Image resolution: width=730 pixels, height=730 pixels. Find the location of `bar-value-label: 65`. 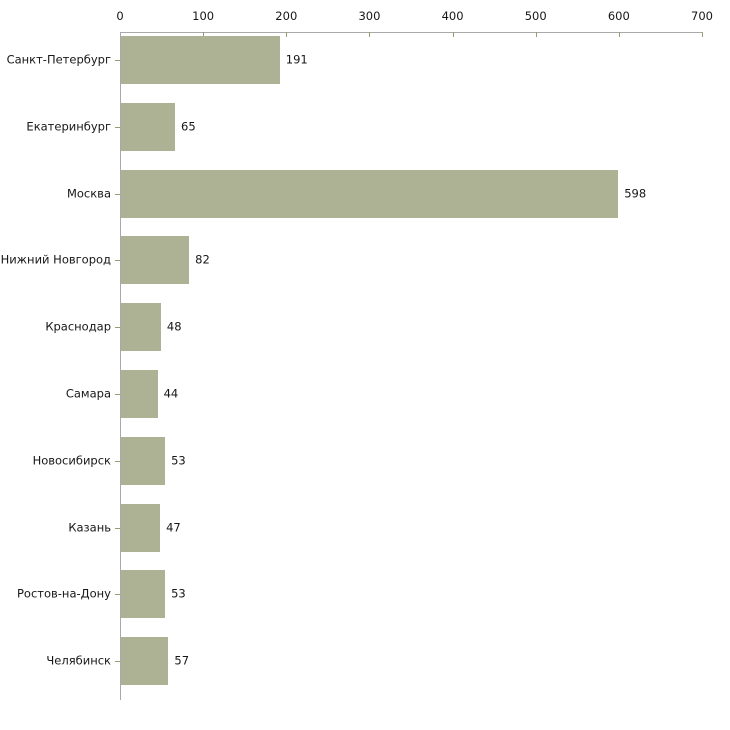

bar-value-label: 65 is located at coordinates (188, 126).